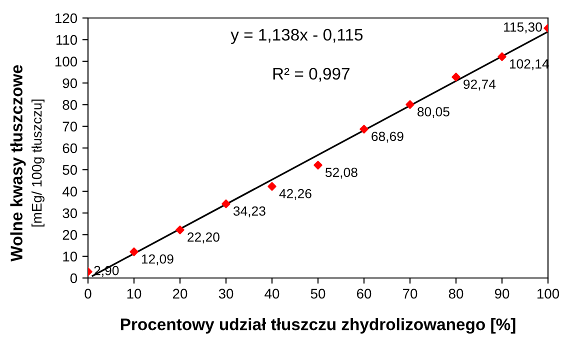 The image size is (572, 347). Describe the element at coordinates (311, 75) in the screenshot. I see `annotation: R² = 0,997` at that location.